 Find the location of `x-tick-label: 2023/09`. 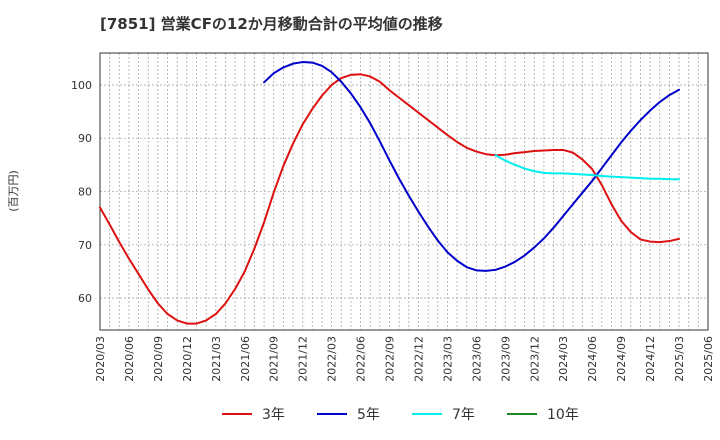

x-tick-label: 2023/09 is located at coordinates (505, 359).